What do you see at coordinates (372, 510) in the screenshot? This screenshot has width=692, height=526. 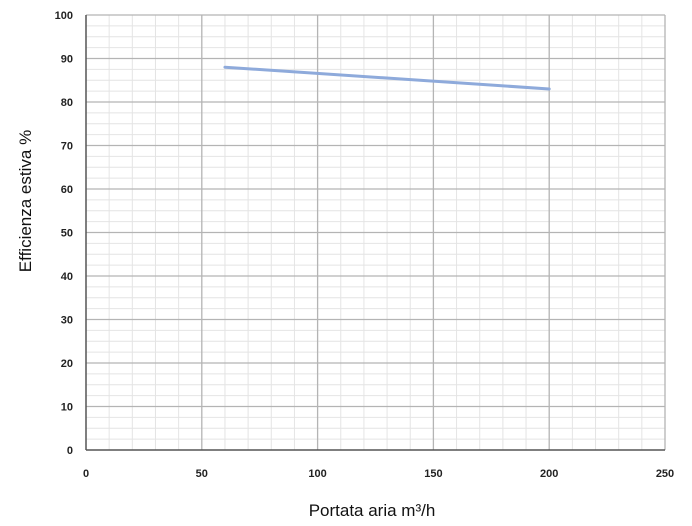 I see `x-axis-title: Portata aria m³/h` at bounding box center [372, 510].